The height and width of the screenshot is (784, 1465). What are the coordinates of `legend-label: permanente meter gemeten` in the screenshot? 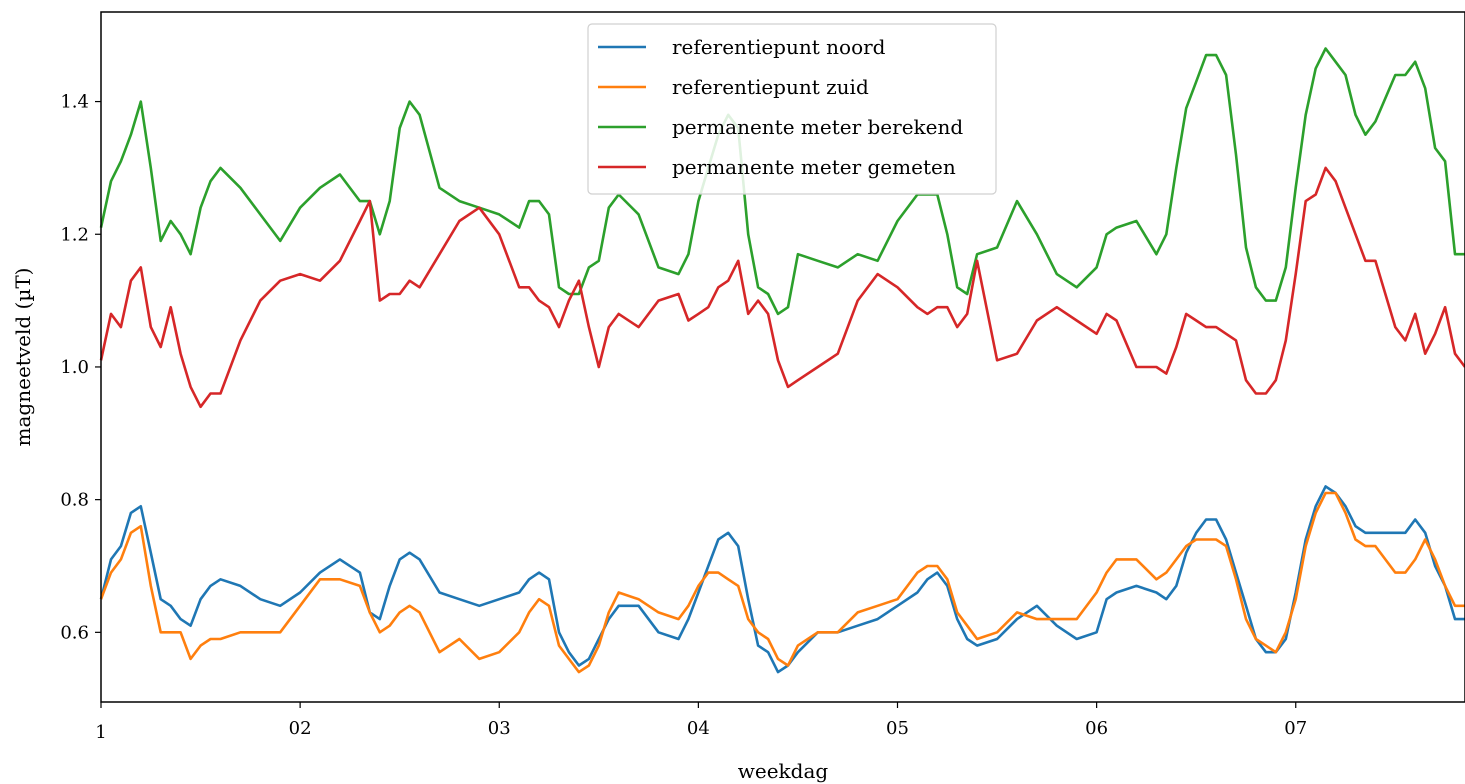 It's located at (814, 167).